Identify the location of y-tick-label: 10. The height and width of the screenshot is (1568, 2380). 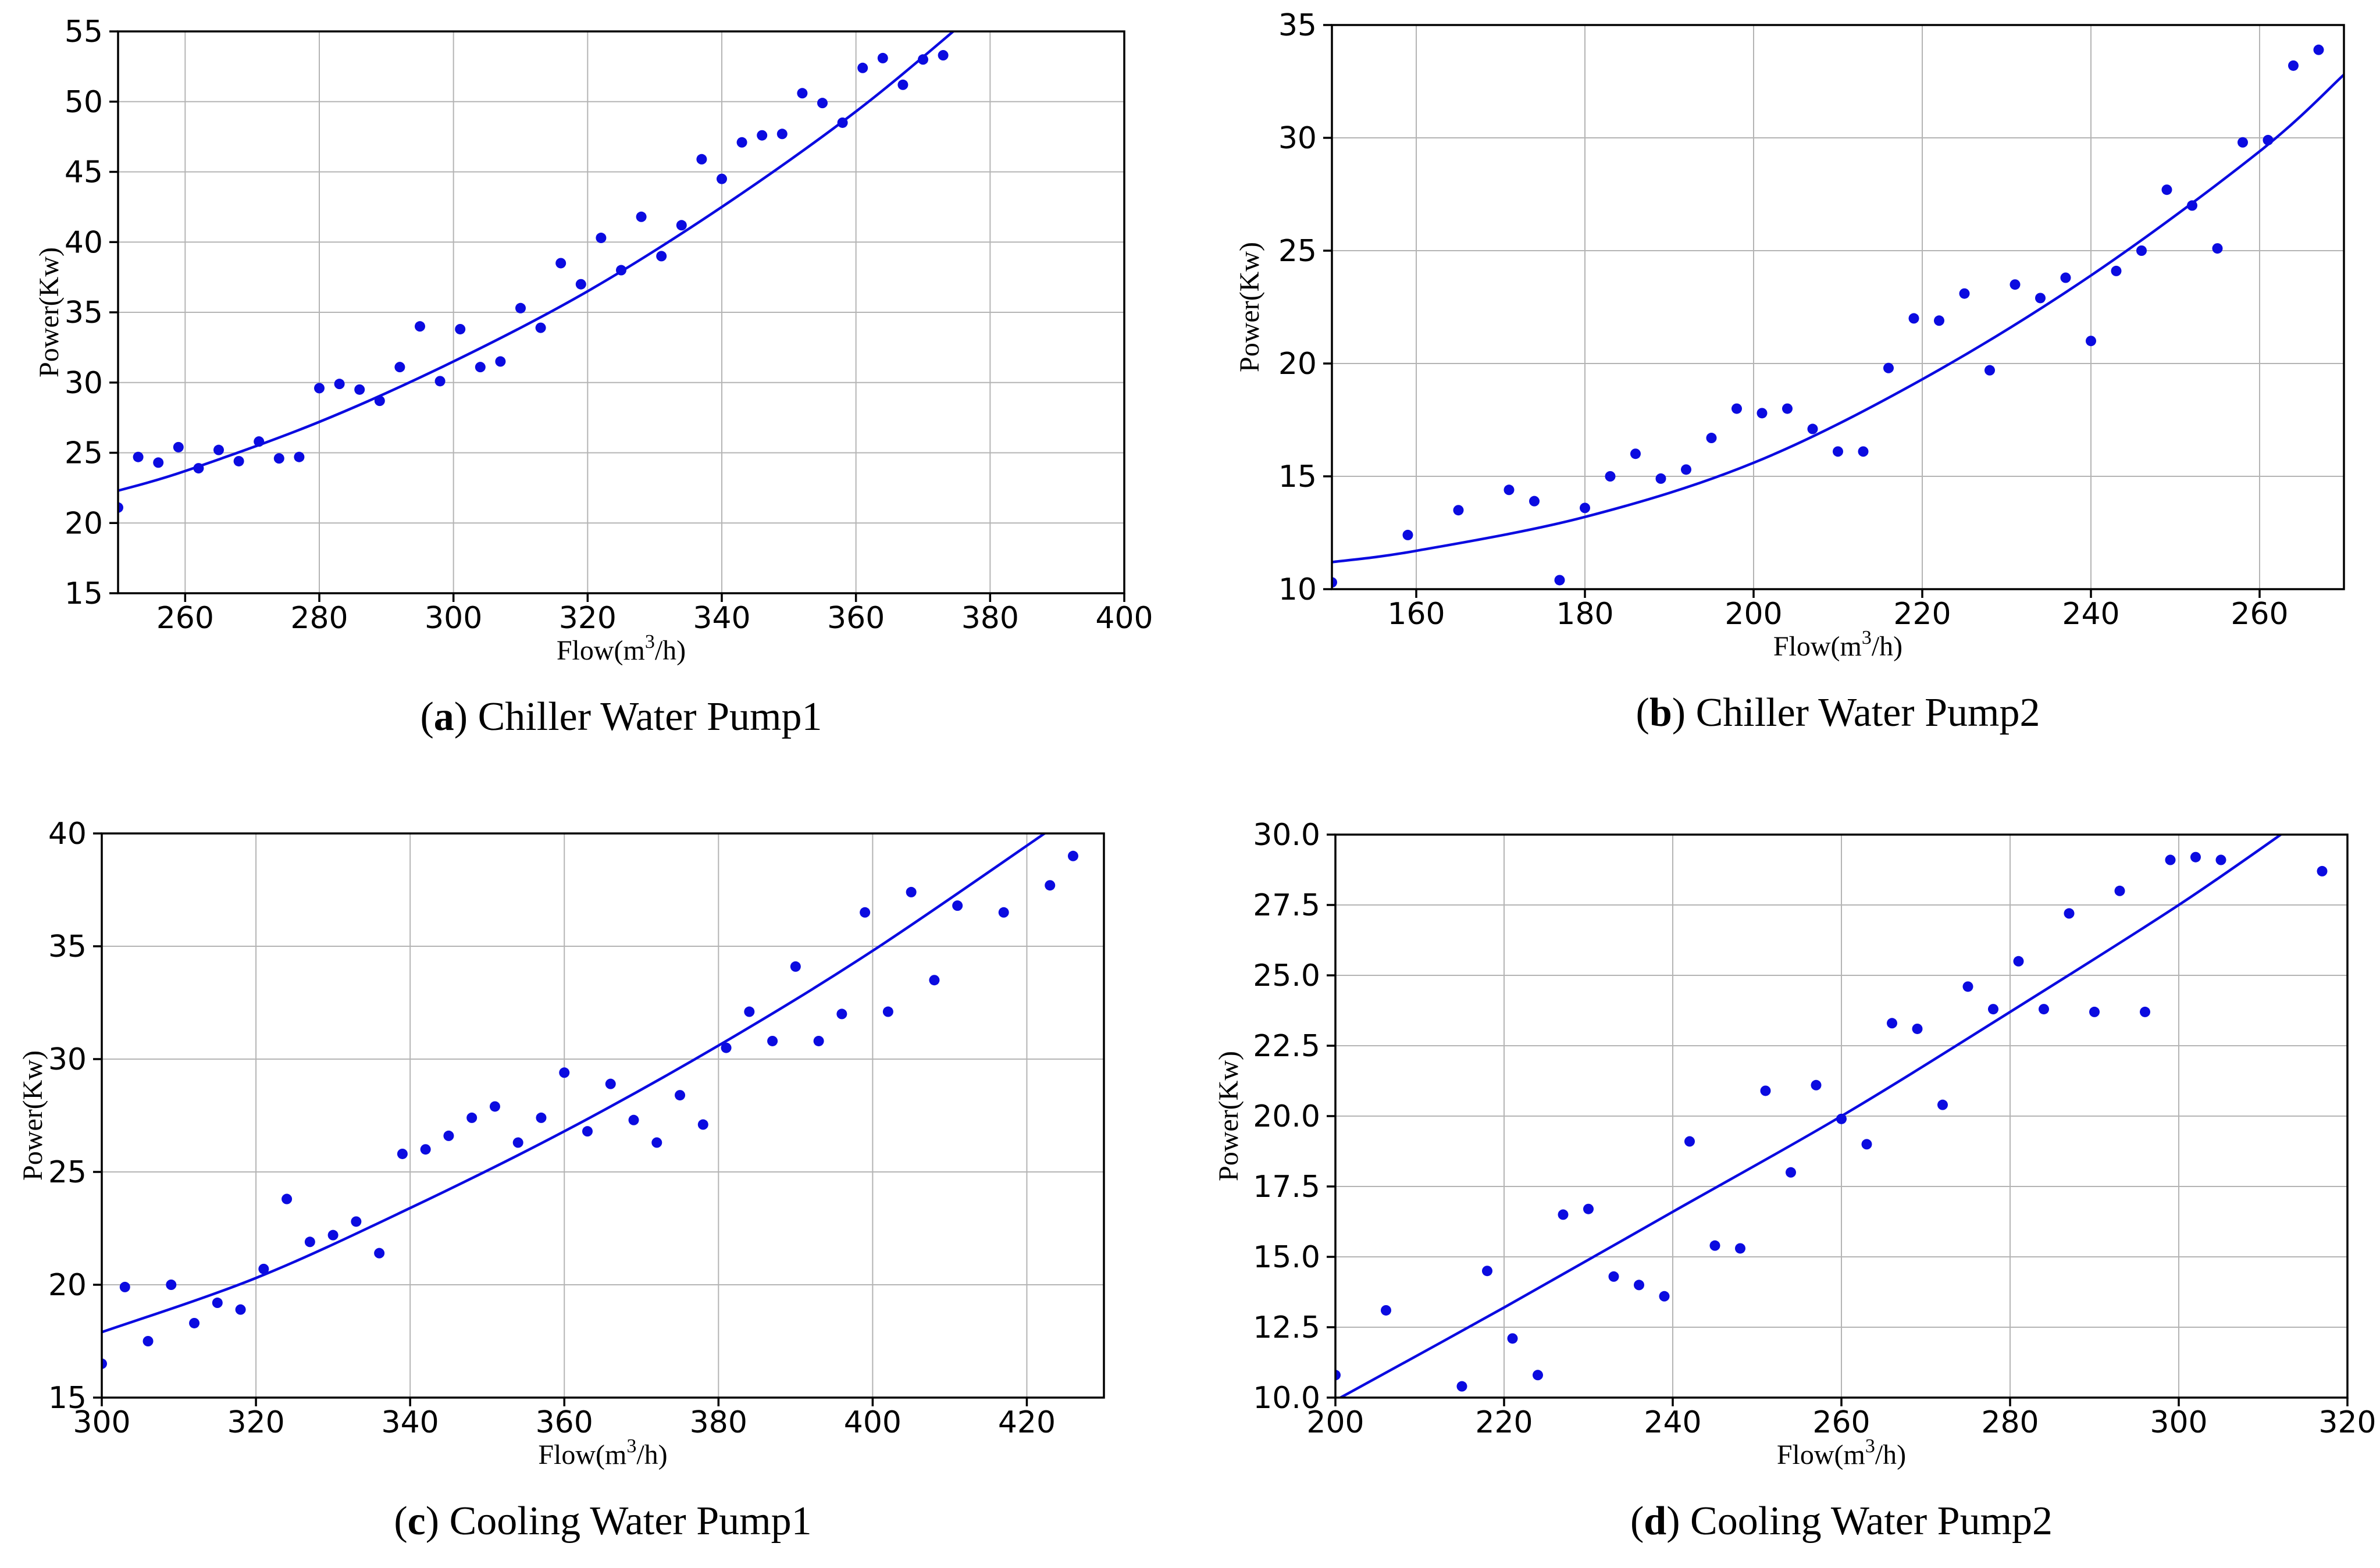
(1298, 589).